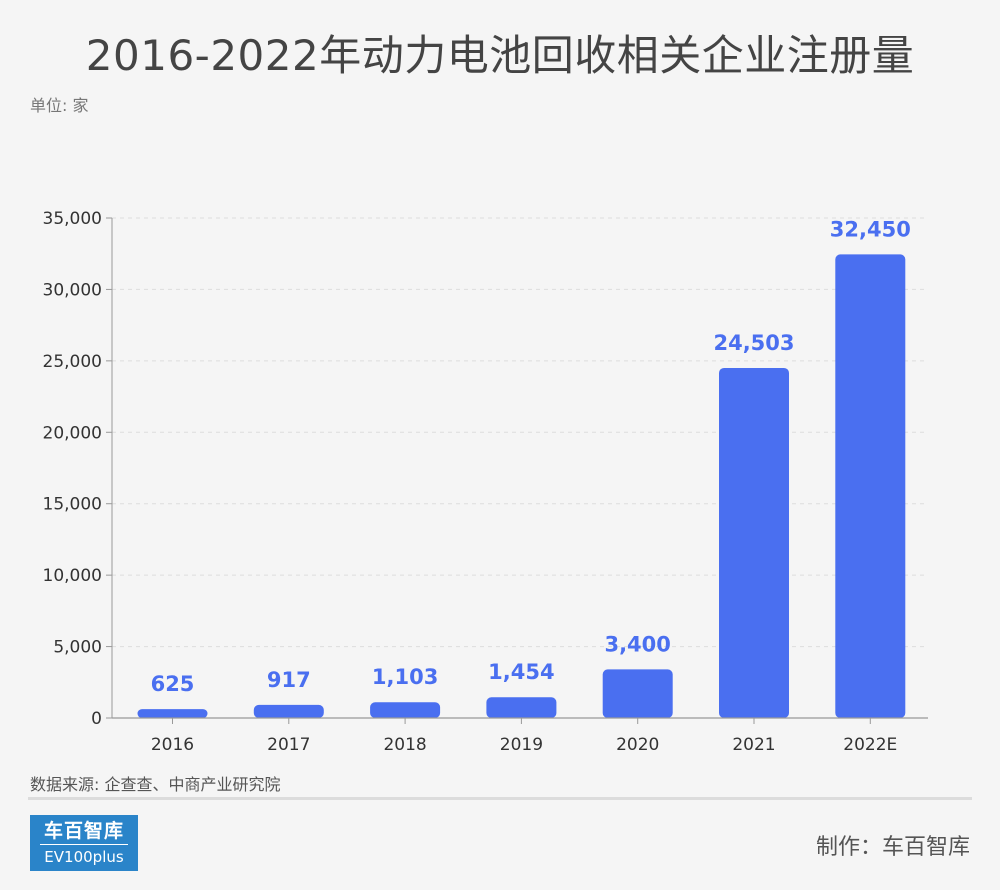  Describe the element at coordinates (404, 745) in the screenshot. I see `x-tick-label: 2018` at that location.